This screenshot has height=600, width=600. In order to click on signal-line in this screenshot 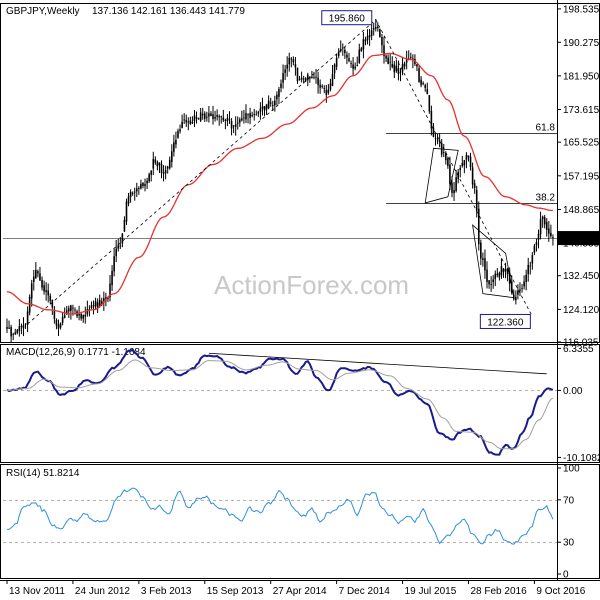, I will do `click(280, 404)`.